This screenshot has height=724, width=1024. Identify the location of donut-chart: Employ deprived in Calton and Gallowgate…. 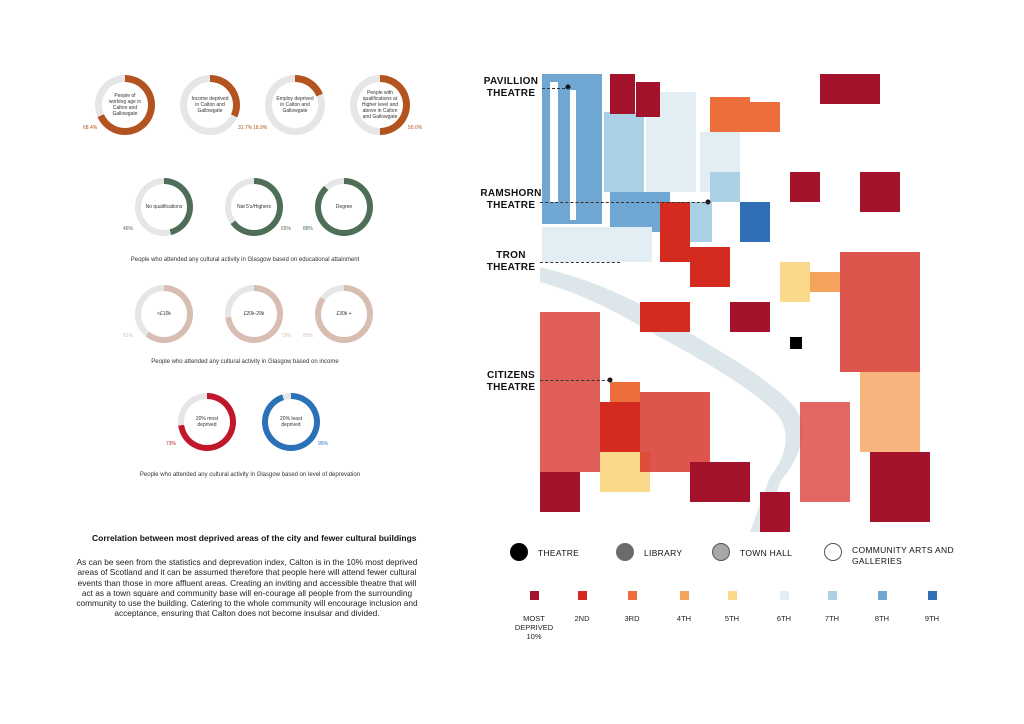
(289, 105).